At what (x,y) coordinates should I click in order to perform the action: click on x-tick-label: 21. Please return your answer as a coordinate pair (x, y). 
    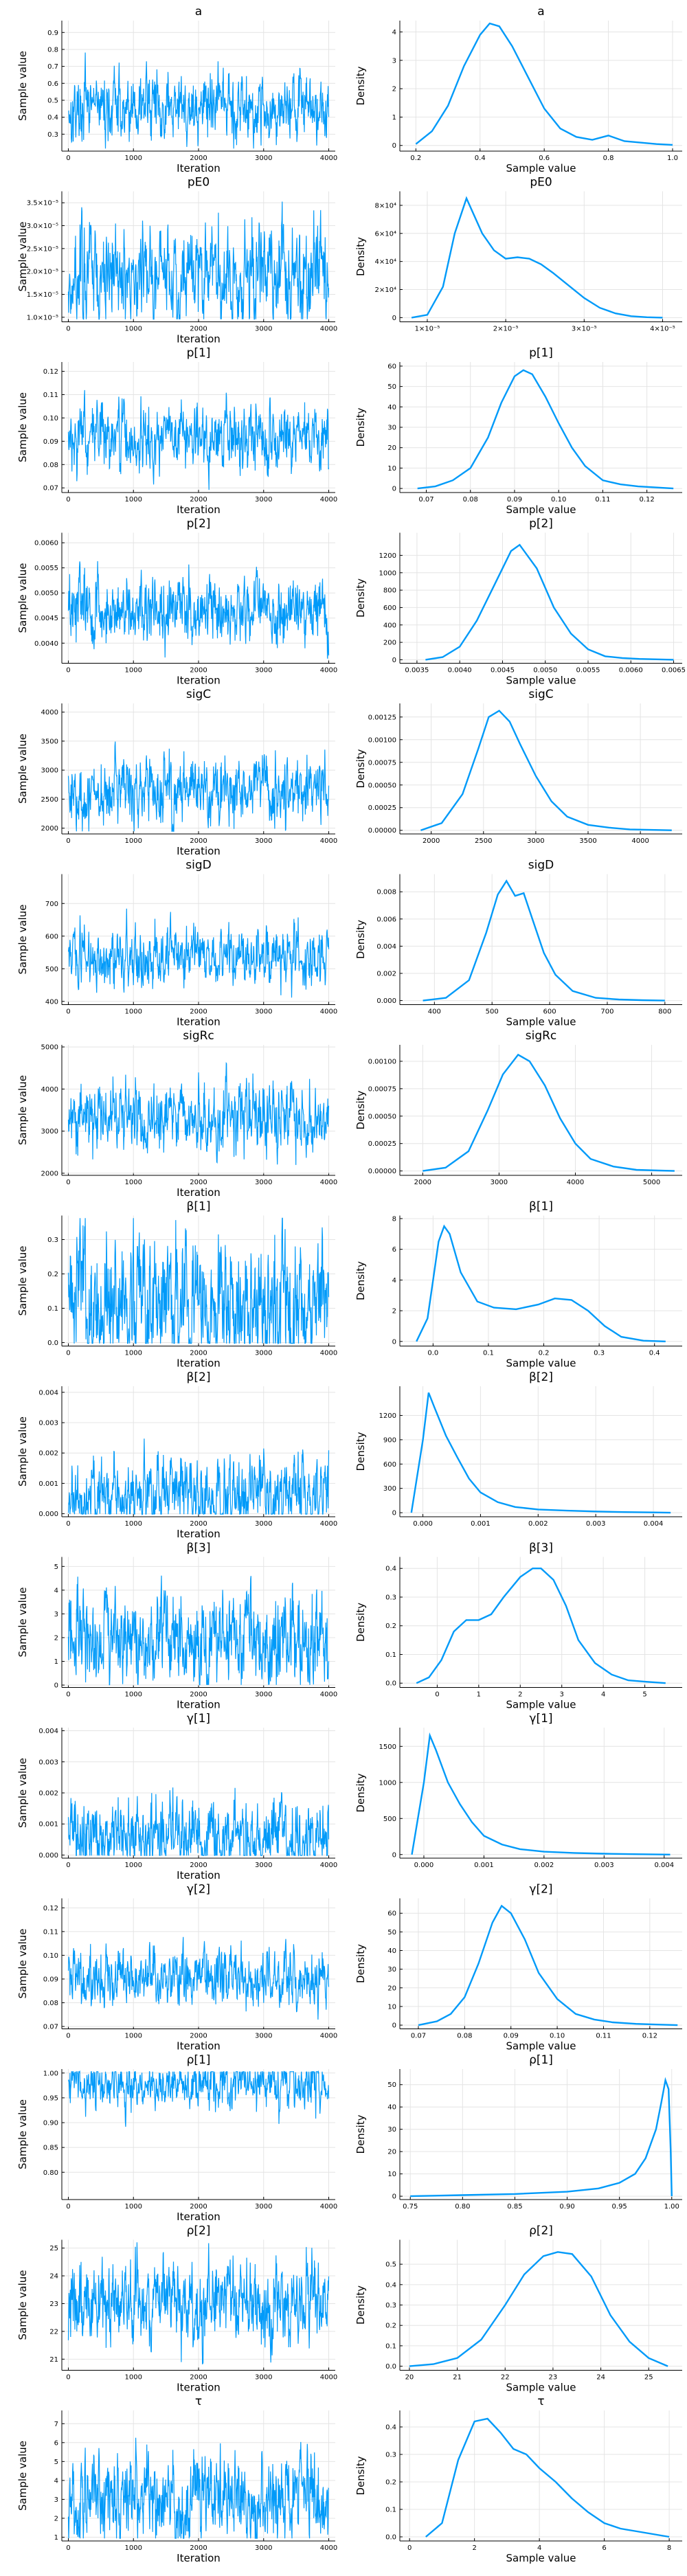
    Looking at the image, I should click on (458, 2378).